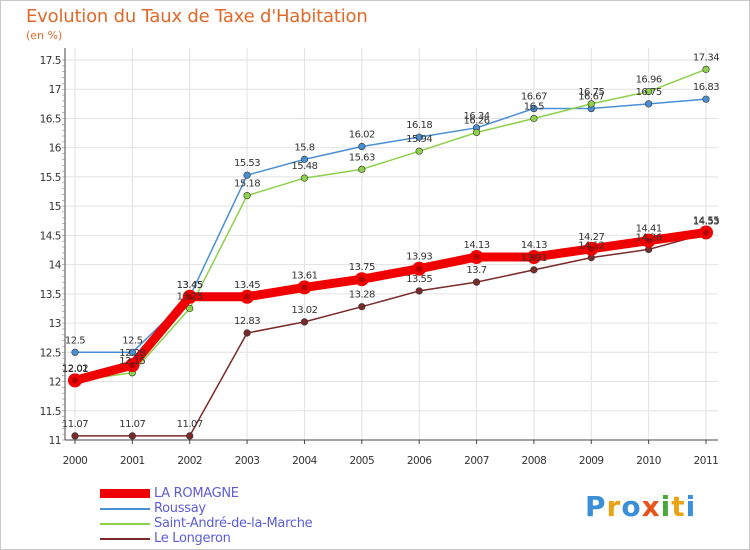  What do you see at coordinates (420, 461) in the screenshot?
I see `x-tick-label: 2006` at bounding box center [420, 461].